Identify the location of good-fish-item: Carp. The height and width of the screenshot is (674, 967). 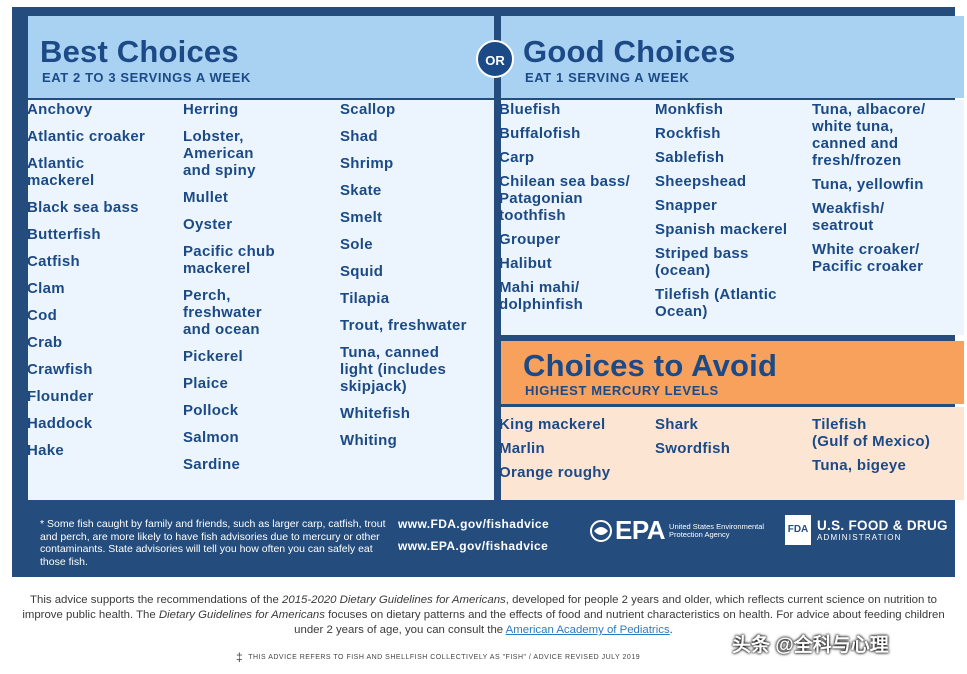
(517, 157).